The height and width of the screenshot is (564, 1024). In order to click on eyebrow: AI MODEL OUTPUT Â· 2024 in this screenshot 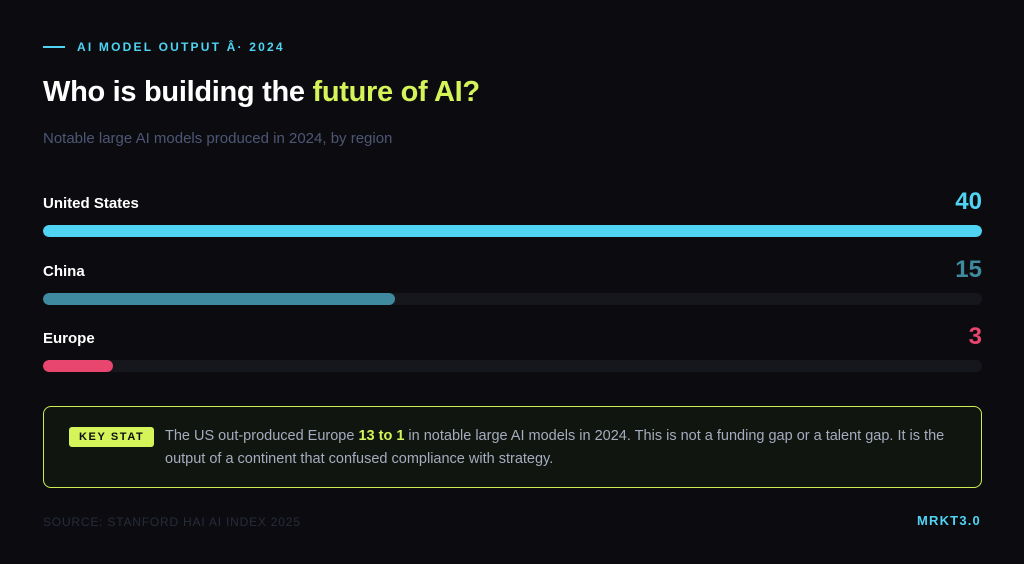, I will do `click(164, 47)`.